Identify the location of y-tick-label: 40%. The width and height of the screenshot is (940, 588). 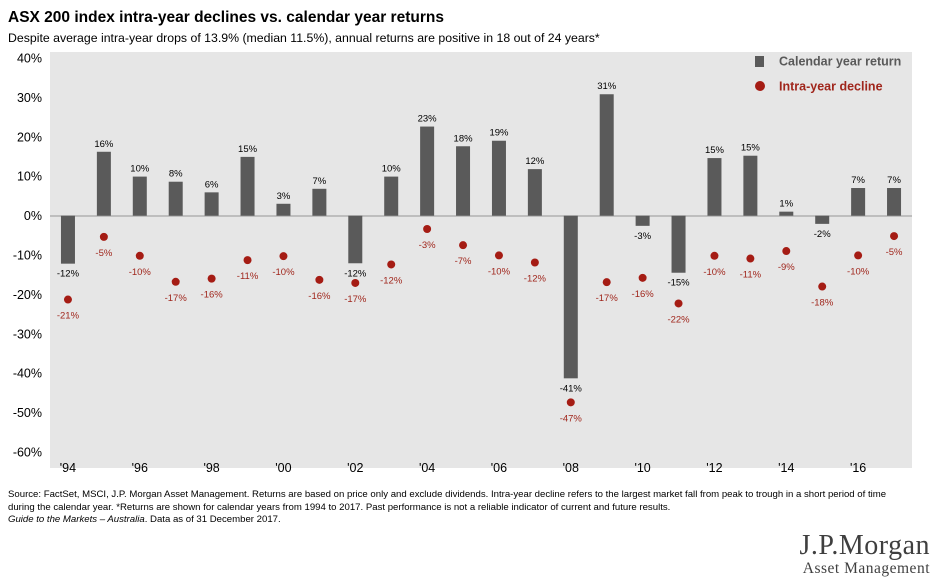
(29, 59).